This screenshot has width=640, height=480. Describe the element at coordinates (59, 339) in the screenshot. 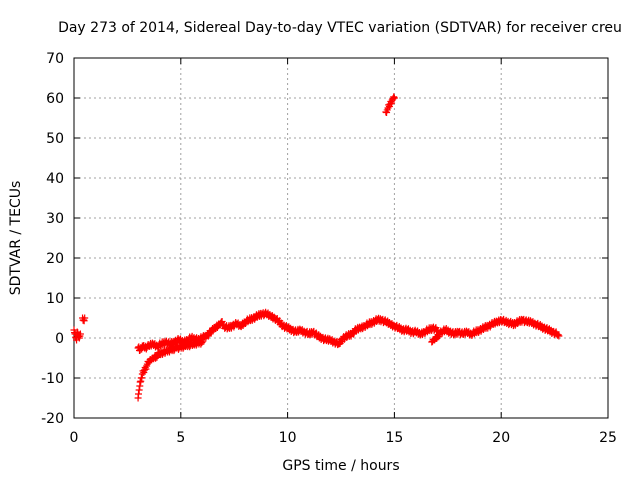

I see `y-tick-label: 0` at that location.